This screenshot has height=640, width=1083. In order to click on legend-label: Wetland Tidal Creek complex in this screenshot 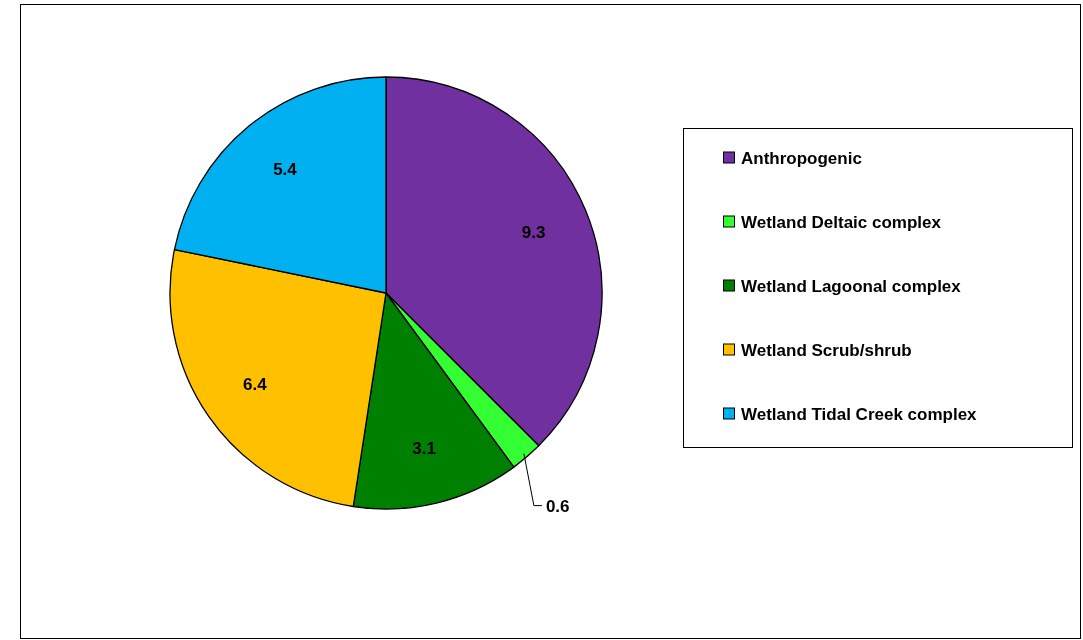, I will do `click(859, 414)`.